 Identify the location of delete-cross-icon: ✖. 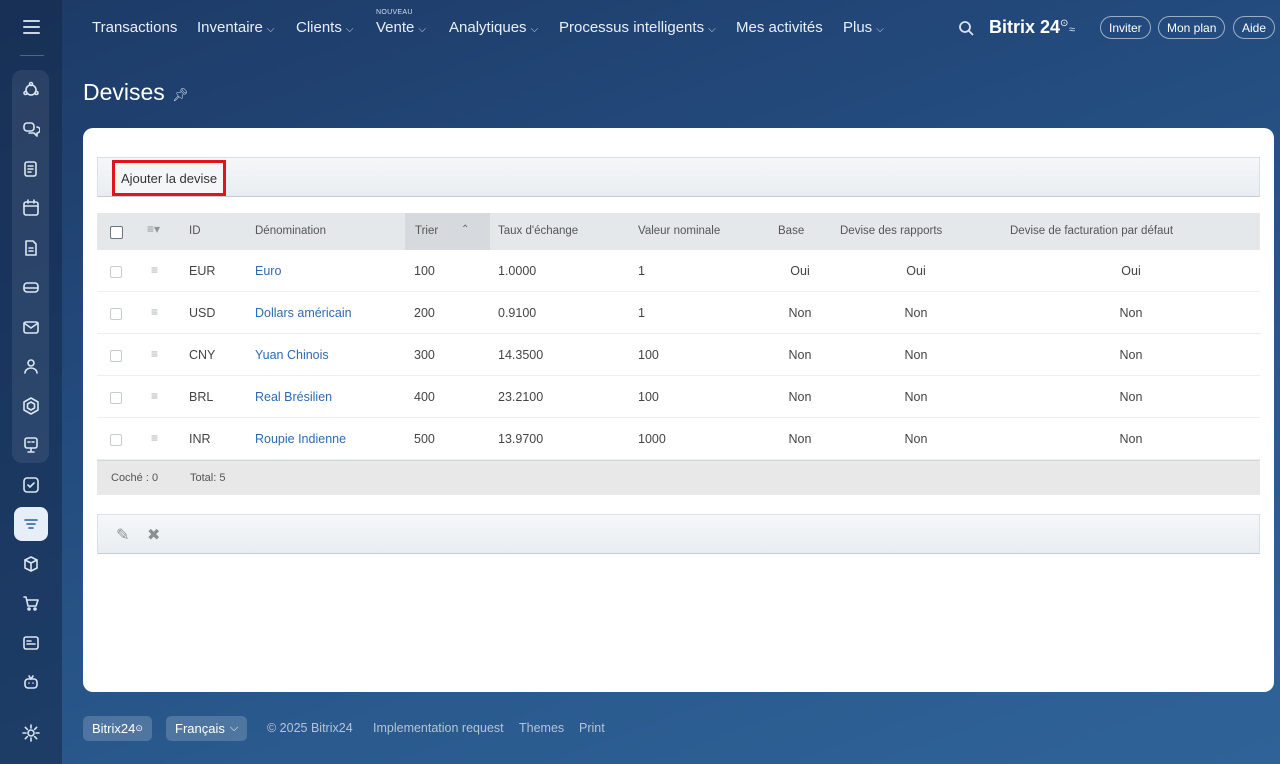
(154, 535).